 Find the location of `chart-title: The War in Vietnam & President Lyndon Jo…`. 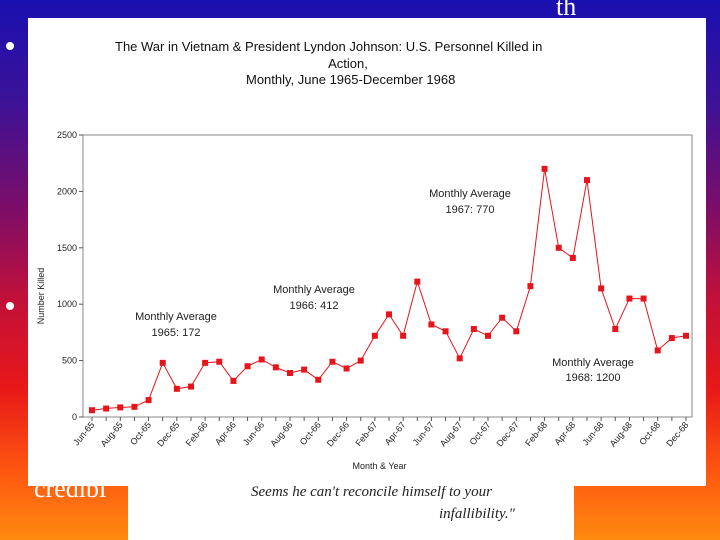

chart-title: The War in Vietnam & President Lyndon Jo… is located at coordinates (328, 63).